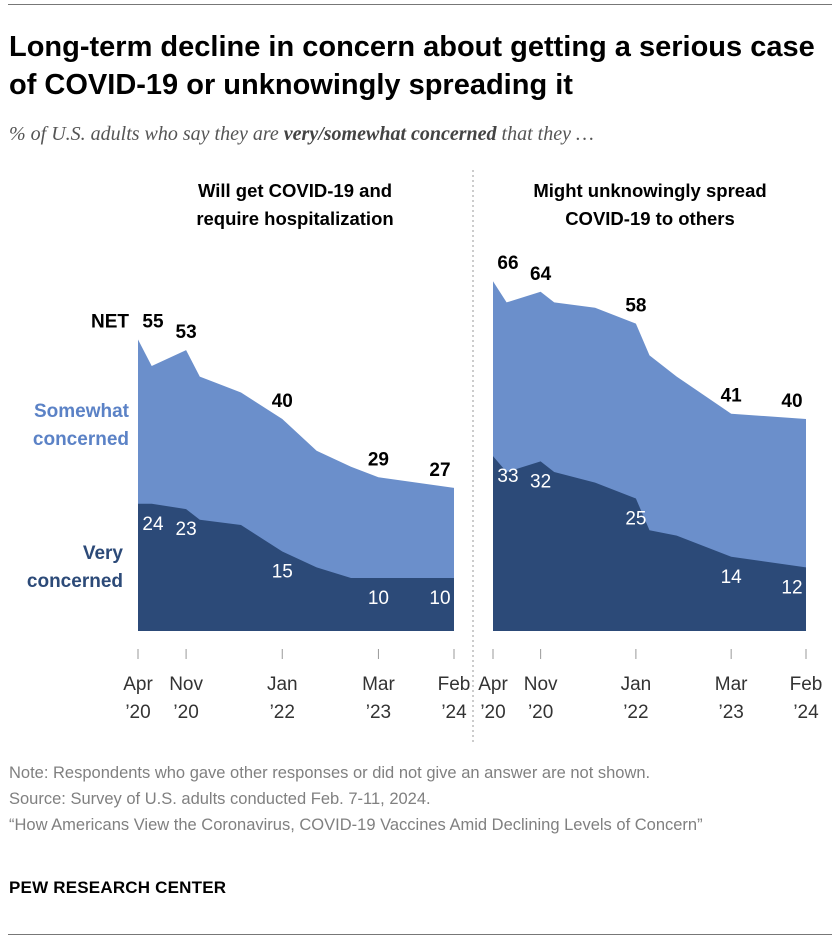 Image resolution: width=840 pixels, height=942 pixels. Describe the element at coordinates (138, 684) in the screenshot. I see `hosp-x-tick-month: Apr` at that location.